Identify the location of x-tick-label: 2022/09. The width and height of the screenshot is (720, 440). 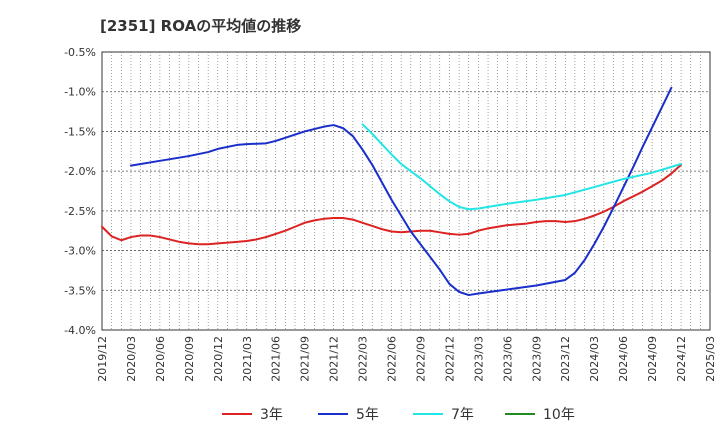
(420, 359).